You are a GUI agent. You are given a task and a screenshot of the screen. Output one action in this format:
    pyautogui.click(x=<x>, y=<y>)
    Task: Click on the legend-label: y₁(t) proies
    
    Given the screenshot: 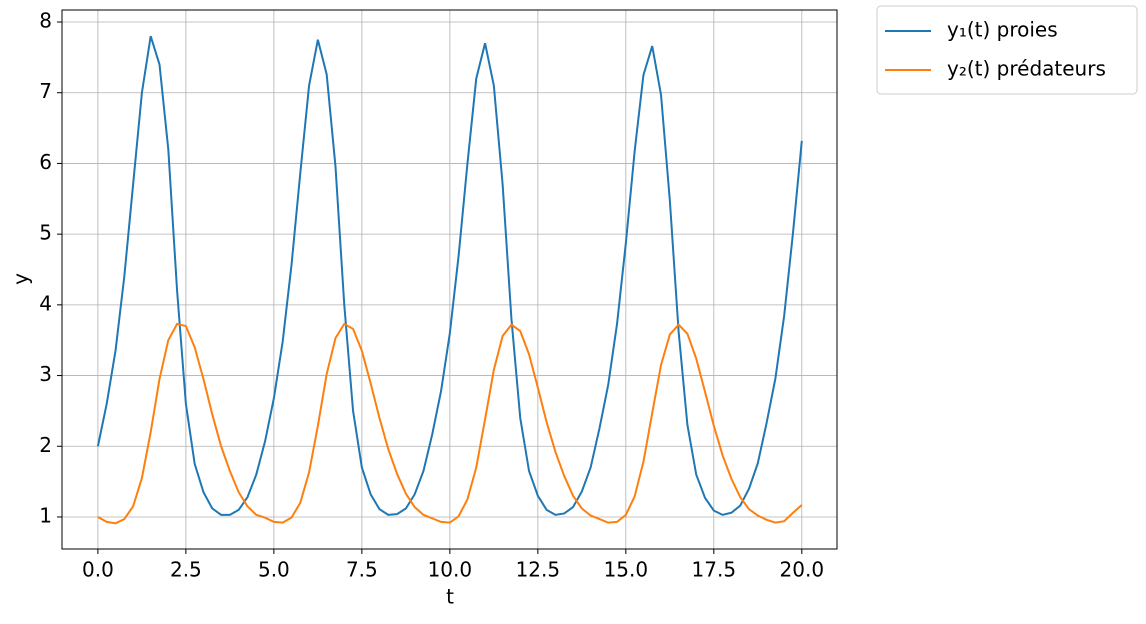 What is the action you would take?
    pyautogui.click(x=1002, y=30)
    